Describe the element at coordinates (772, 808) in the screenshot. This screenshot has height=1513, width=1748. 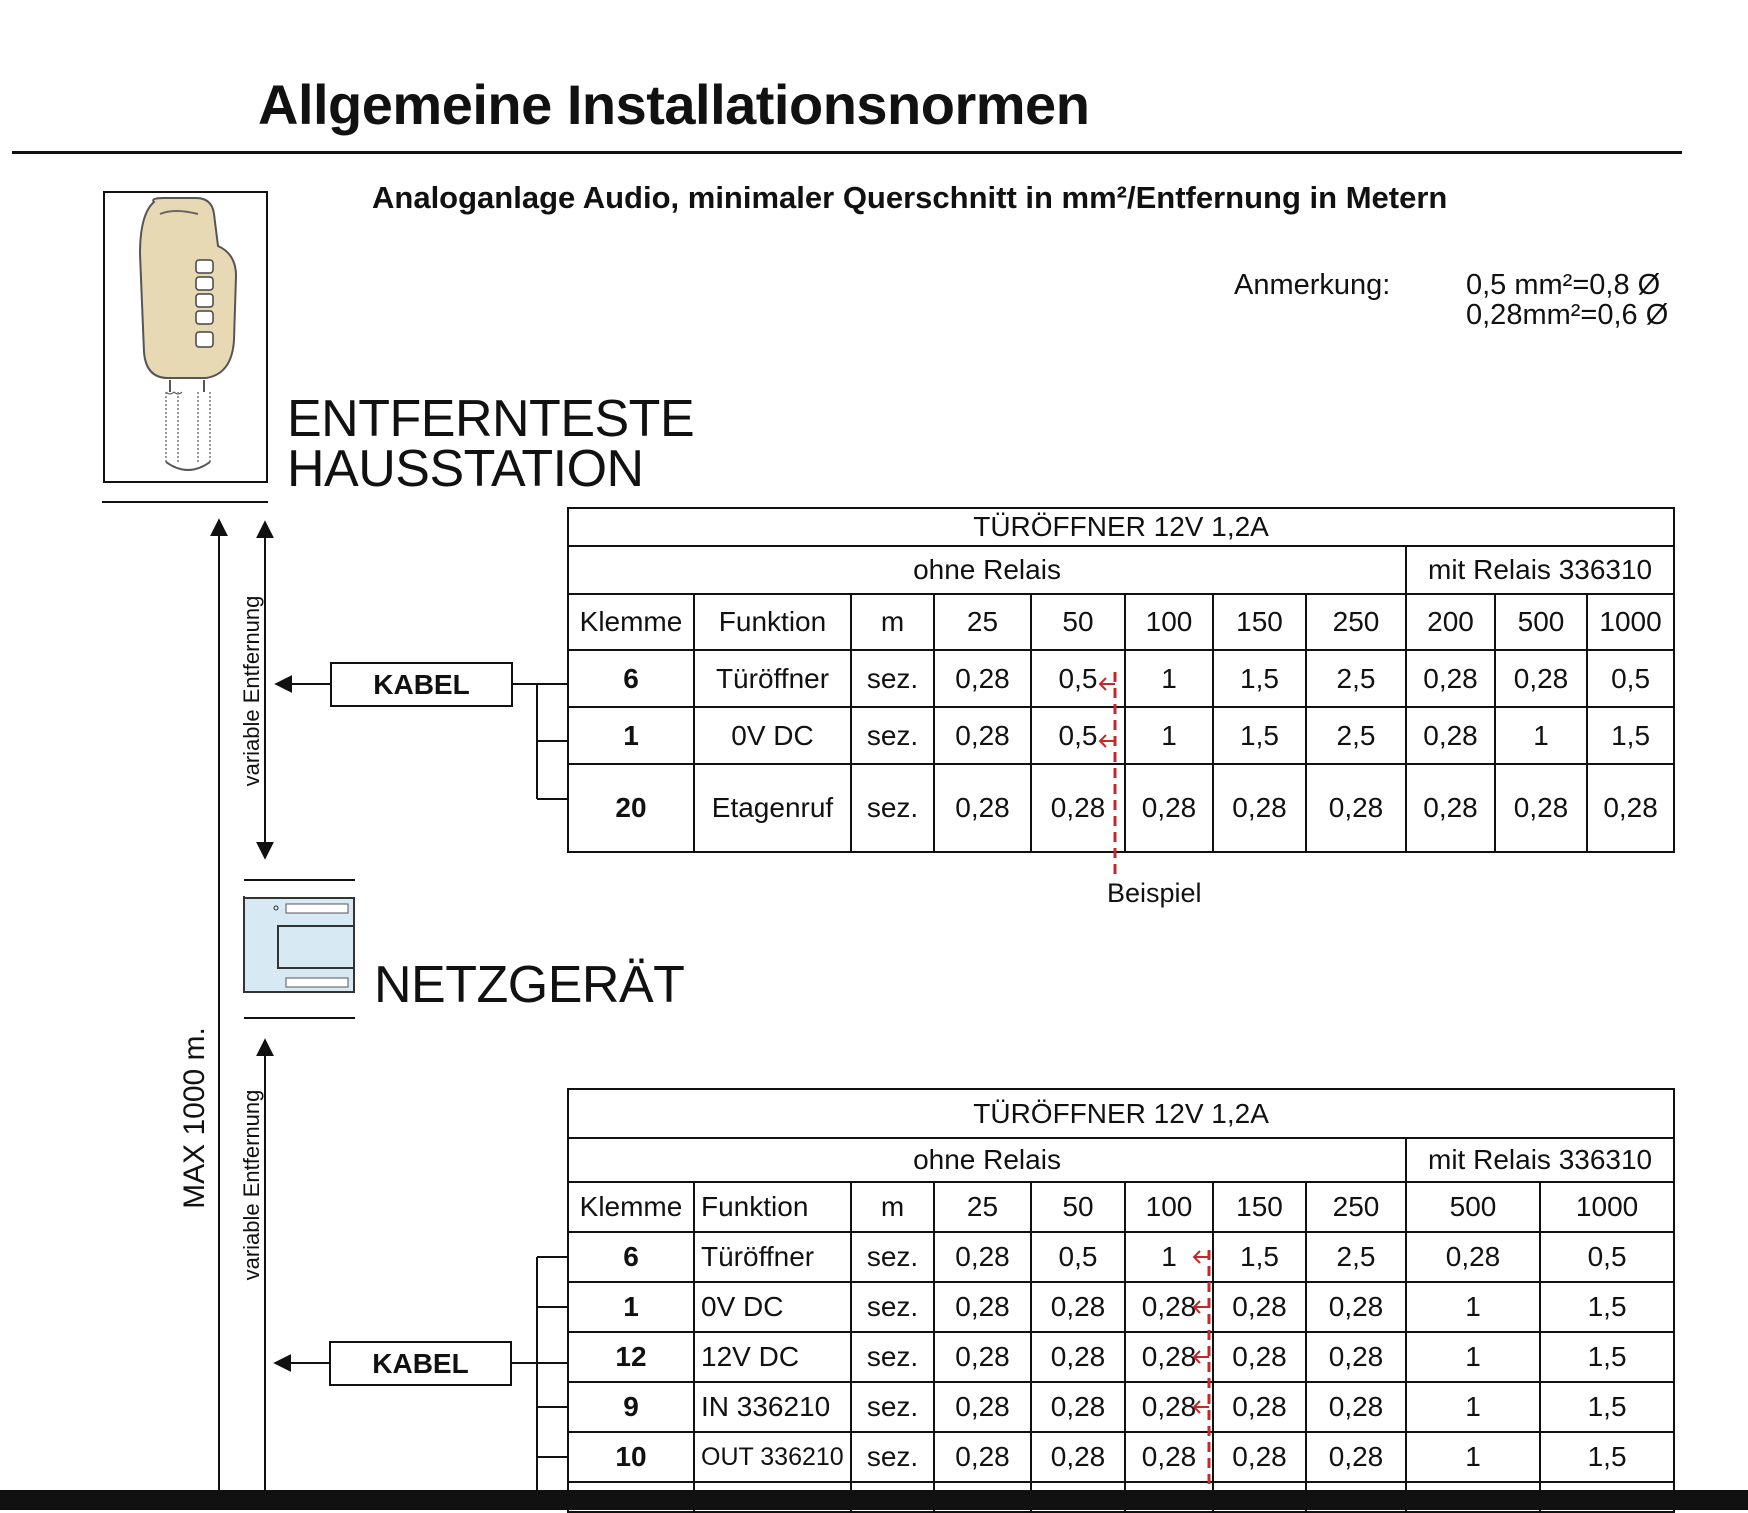
I see `function-cell: Etagenruf` at that location.